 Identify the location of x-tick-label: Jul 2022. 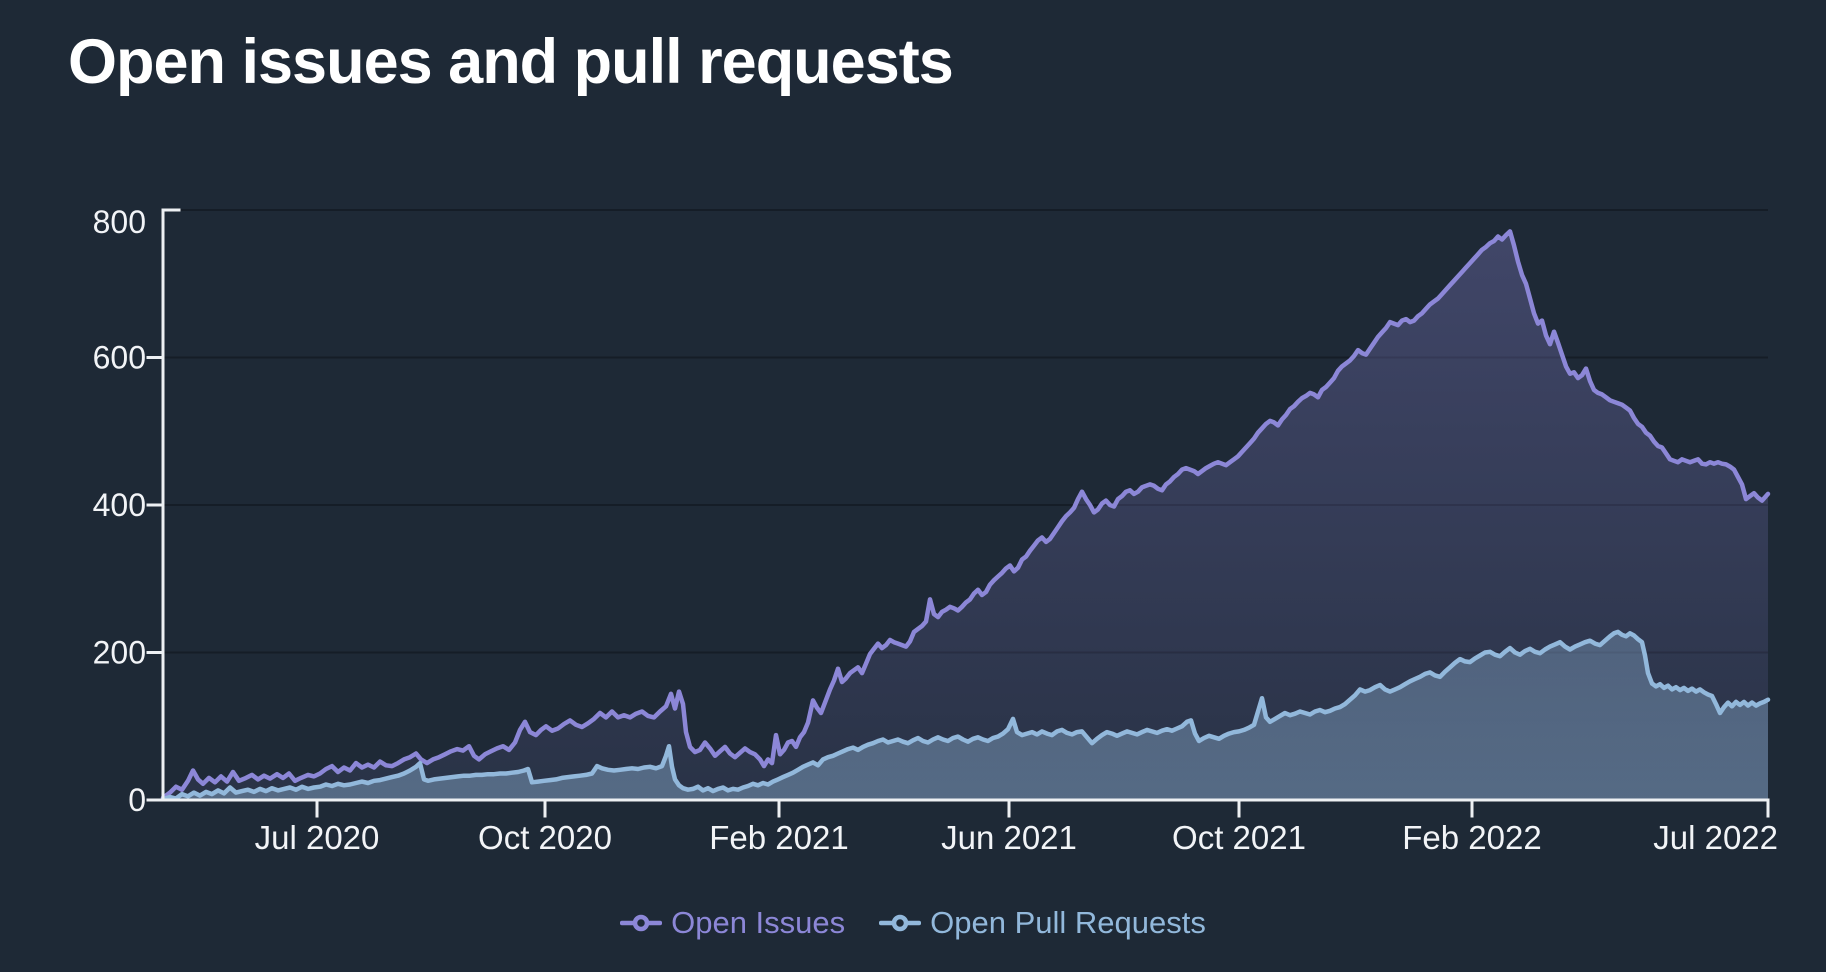
(1715, 837).